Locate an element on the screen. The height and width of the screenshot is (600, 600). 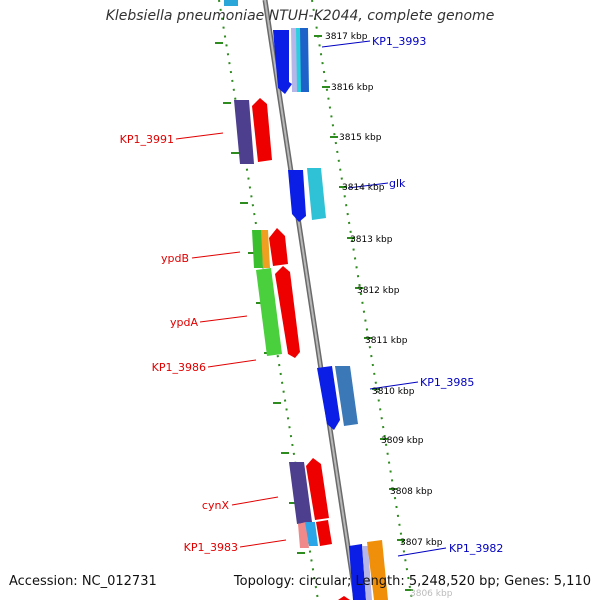
gene-fragment-top is located at coordinates (231, 3).